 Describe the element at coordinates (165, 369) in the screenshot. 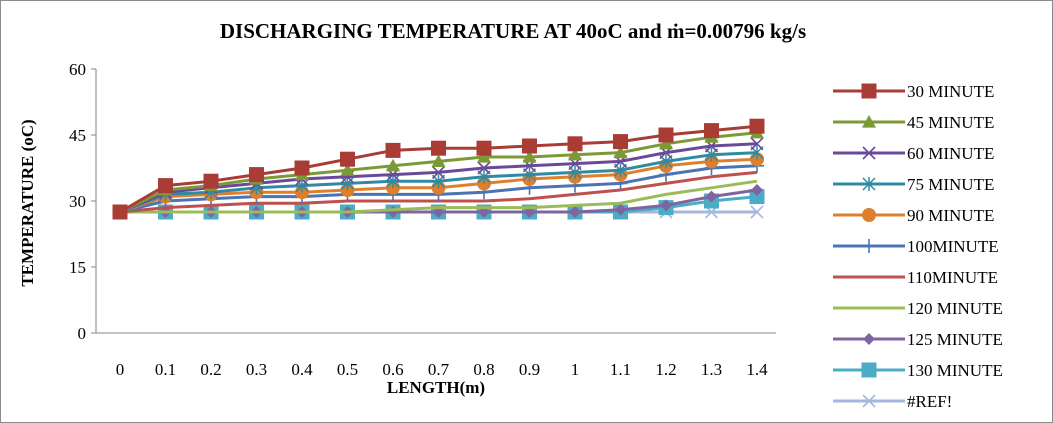

I see `x-tick-label: 0.1` at that location.